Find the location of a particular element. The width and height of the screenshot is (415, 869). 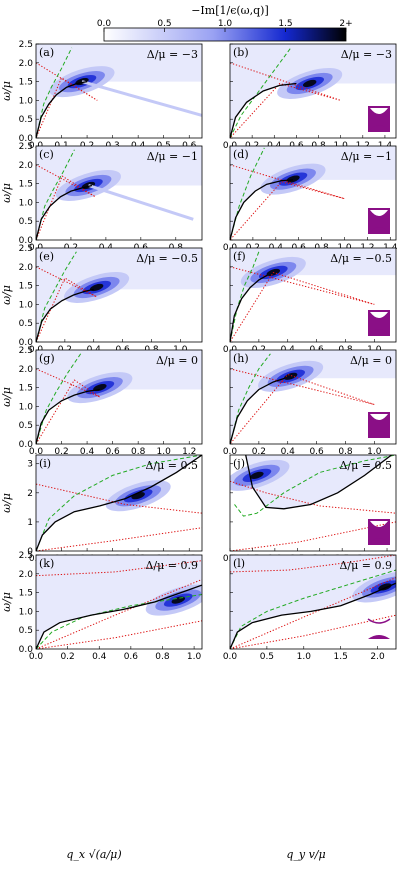

colorbar-tick-label: 0.5 is located at coordinates (164, 24).